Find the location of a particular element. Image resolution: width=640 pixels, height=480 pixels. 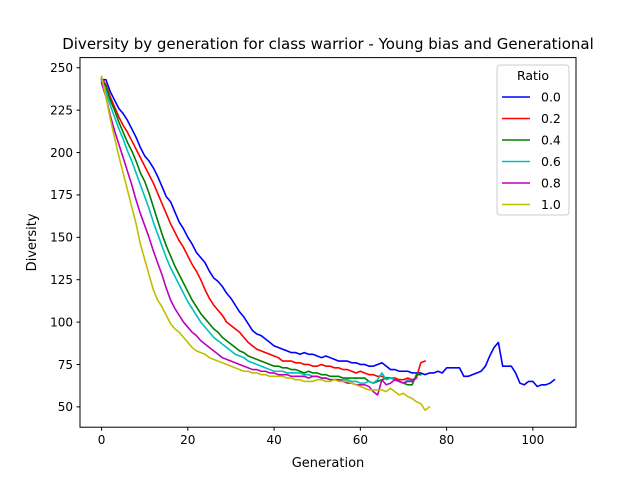

legend-items: 0.0 0.2 0.4 0.6 0.8 1.0 is located at coordinates (531, 151).